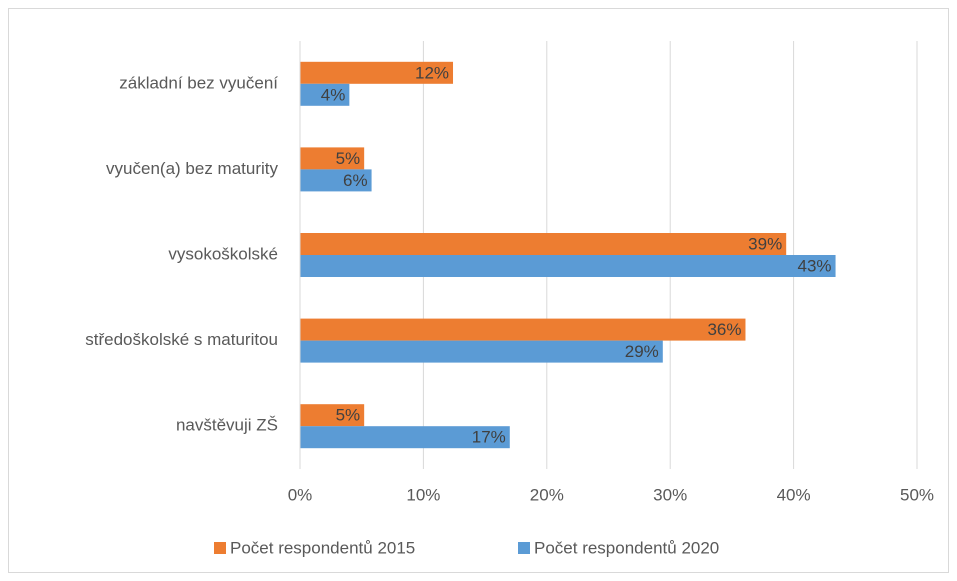 The height and width of the screenshot is (581, 957). Describe the element at coordinates (626, 547) in the screenshot. I see `legend-label: Počet respondentů 2020` at that location.